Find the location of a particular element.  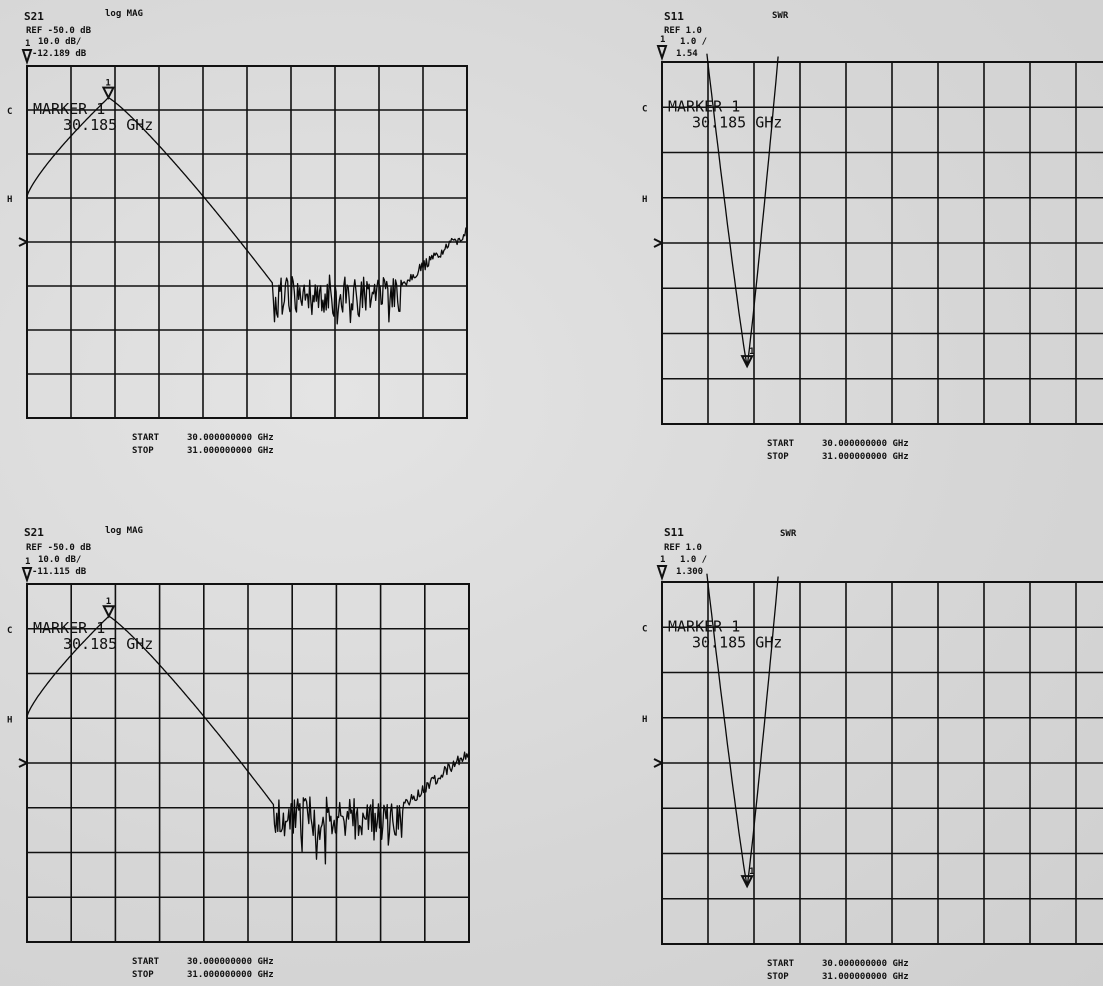

marker-value-label: -11.115 dB is located at coordinates (59, 572).